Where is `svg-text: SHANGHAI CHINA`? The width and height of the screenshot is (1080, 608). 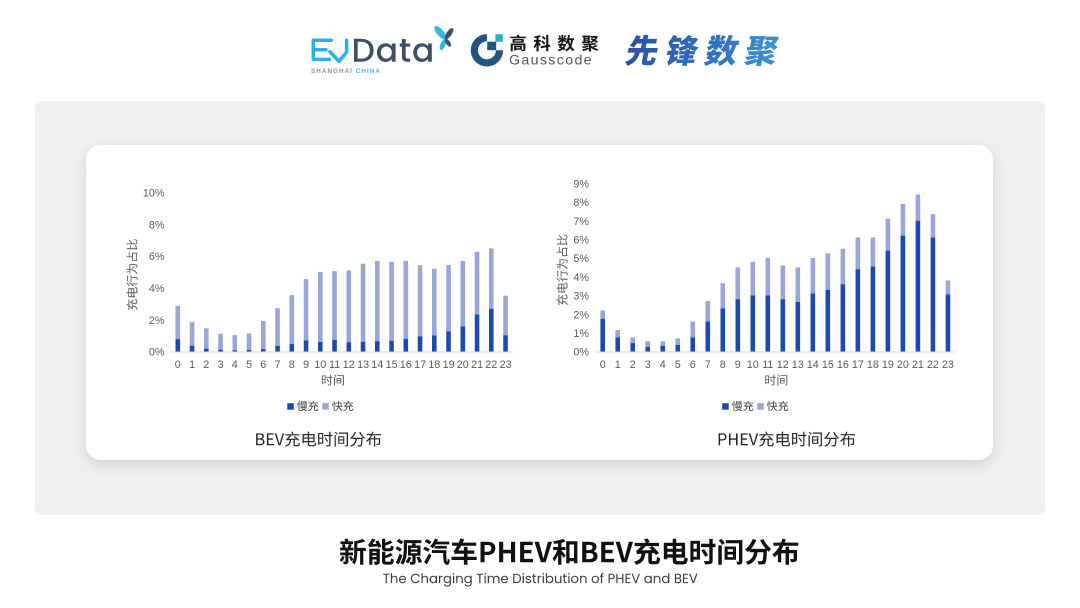 svg-text: SHANGHAI CHINA is located at coordinates (346, 71).